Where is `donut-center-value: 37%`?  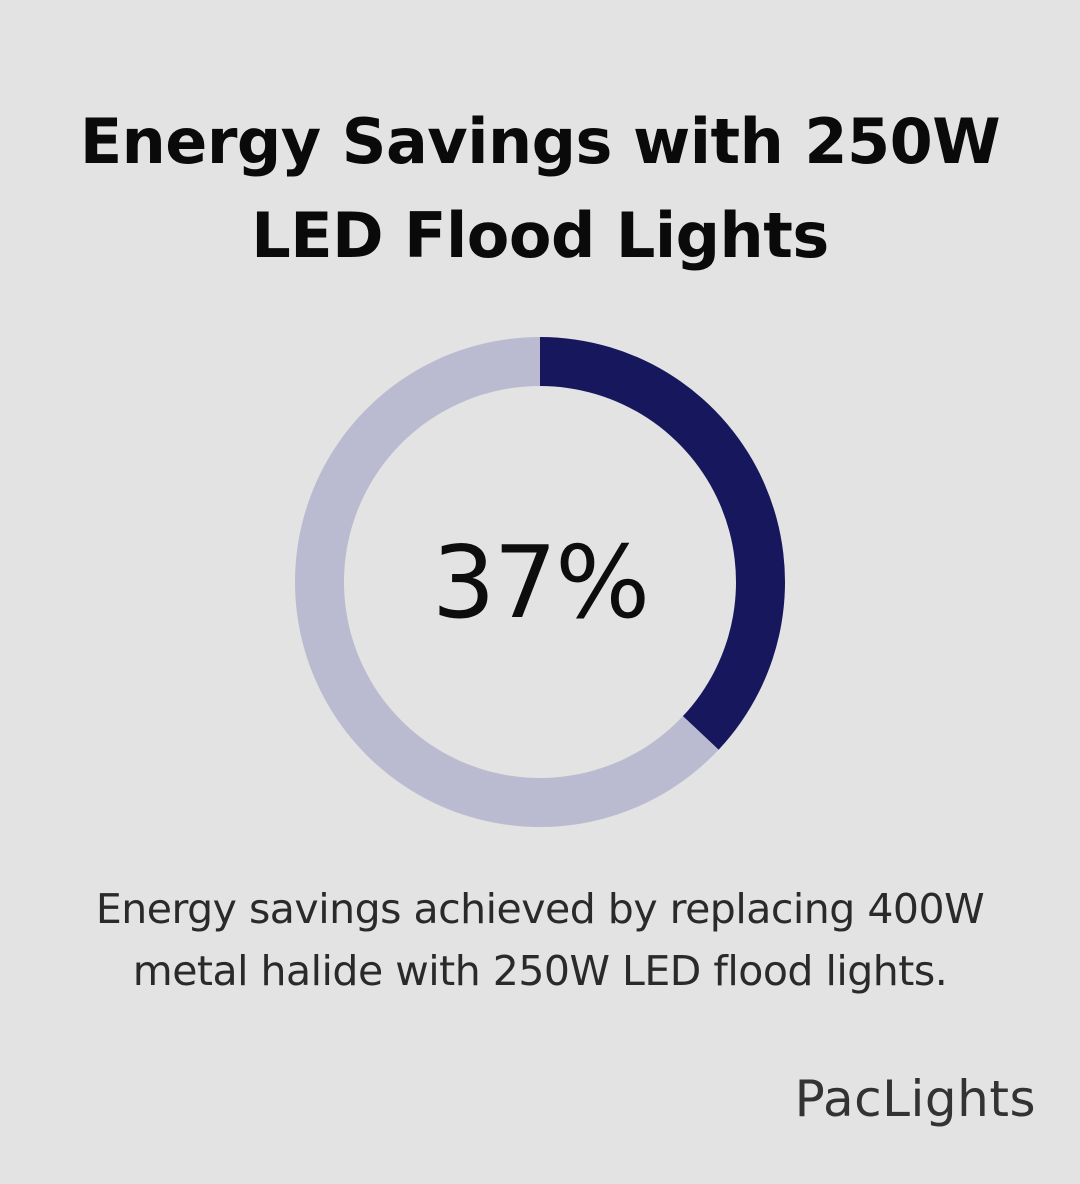
donut-center-value: 37% is located at coordinates (540, 582).